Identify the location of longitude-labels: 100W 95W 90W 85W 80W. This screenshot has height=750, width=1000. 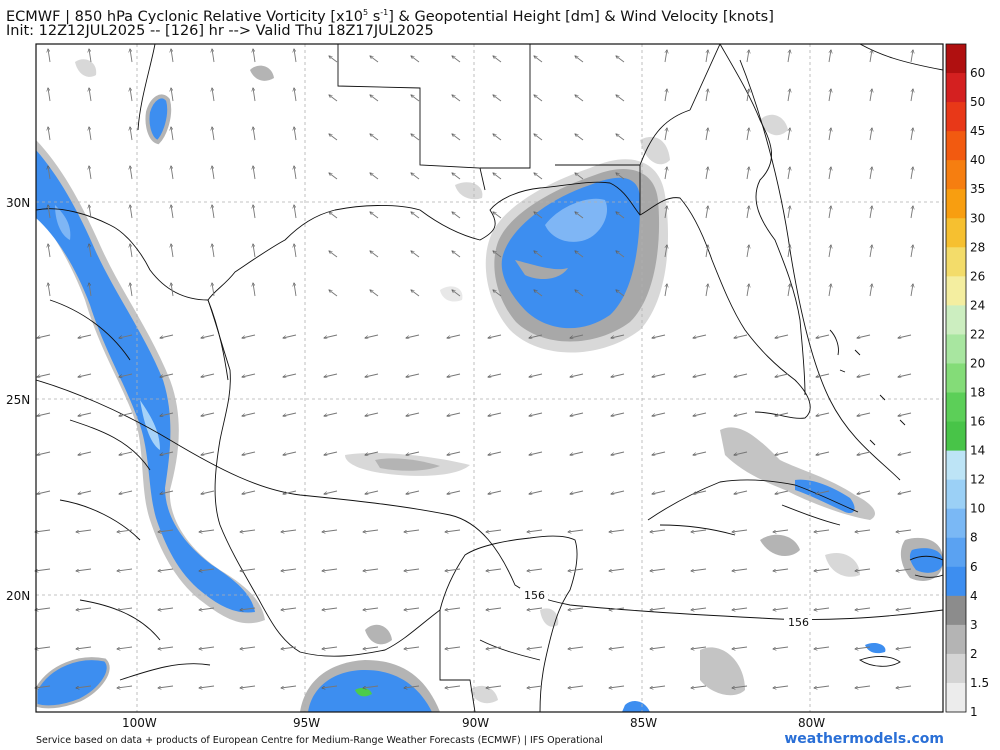
(473, 723).